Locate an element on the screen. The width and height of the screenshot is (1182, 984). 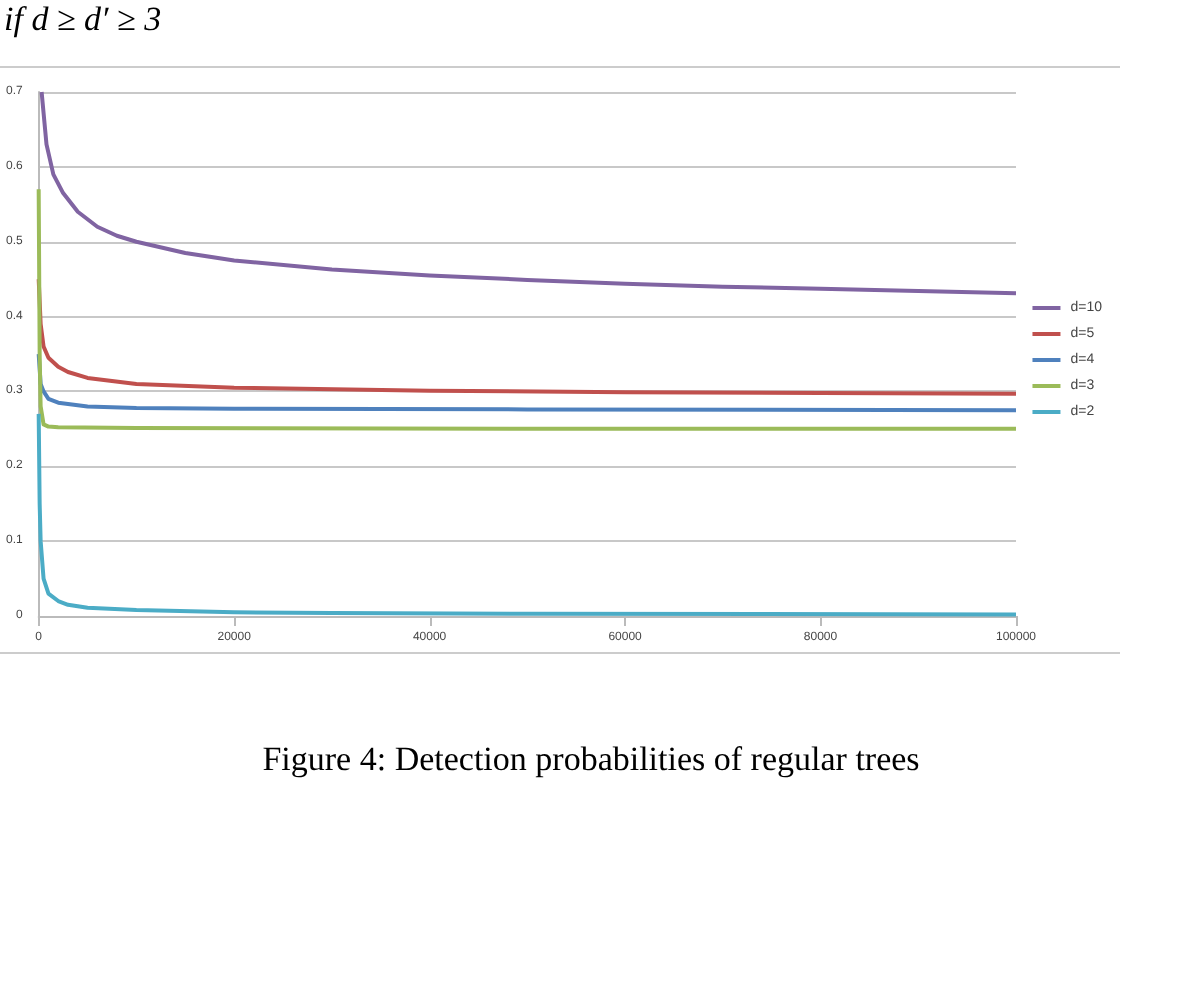
caption: Figure 4: Detection probabilities of regular trees is located at coordinates (591, 760).